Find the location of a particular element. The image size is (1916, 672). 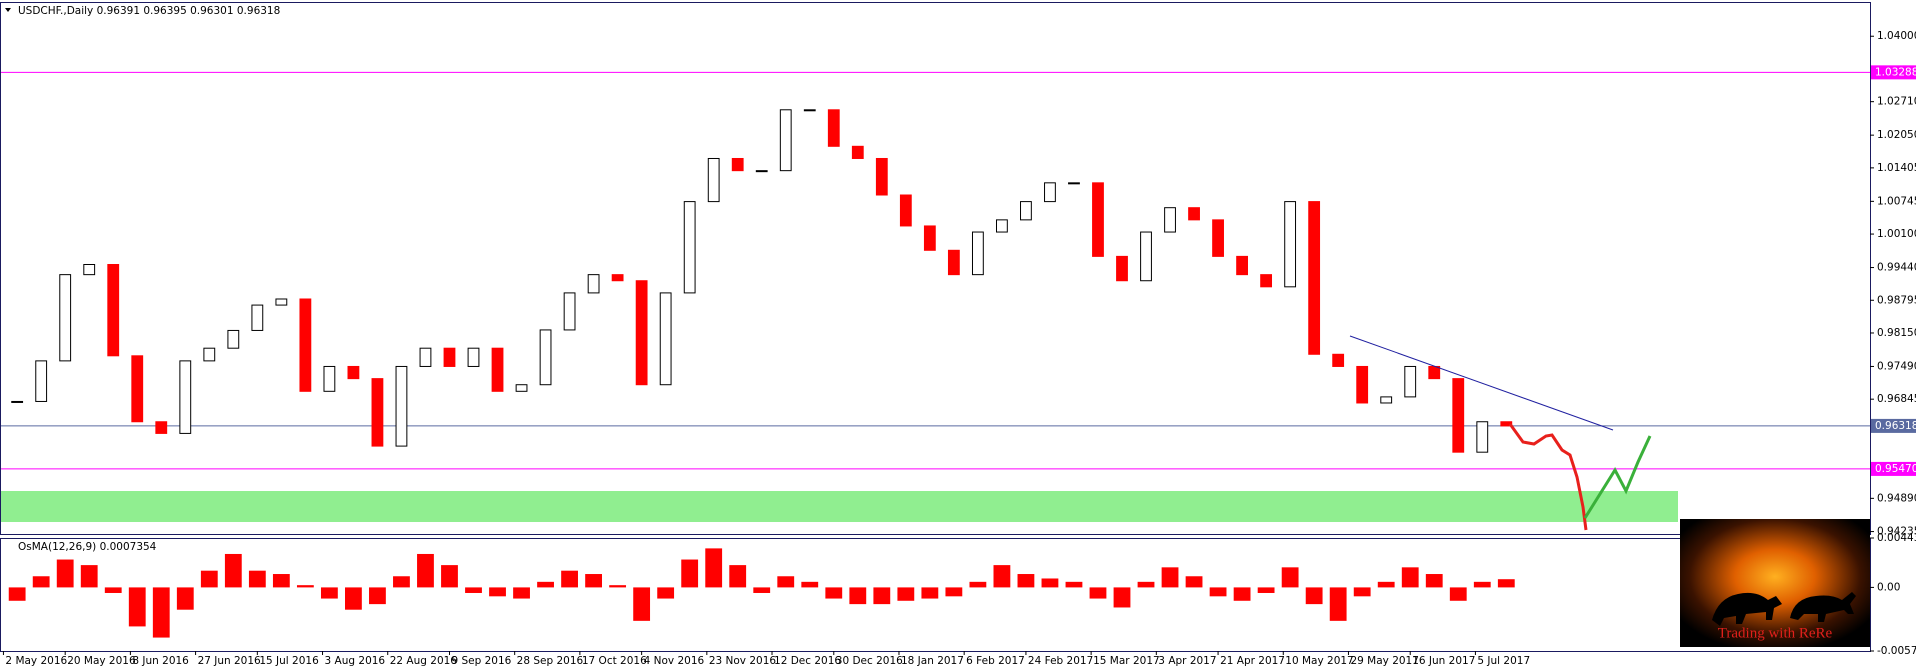

x-tick-label: 16 Jun 2017 is located at coordinates (1443, 661).